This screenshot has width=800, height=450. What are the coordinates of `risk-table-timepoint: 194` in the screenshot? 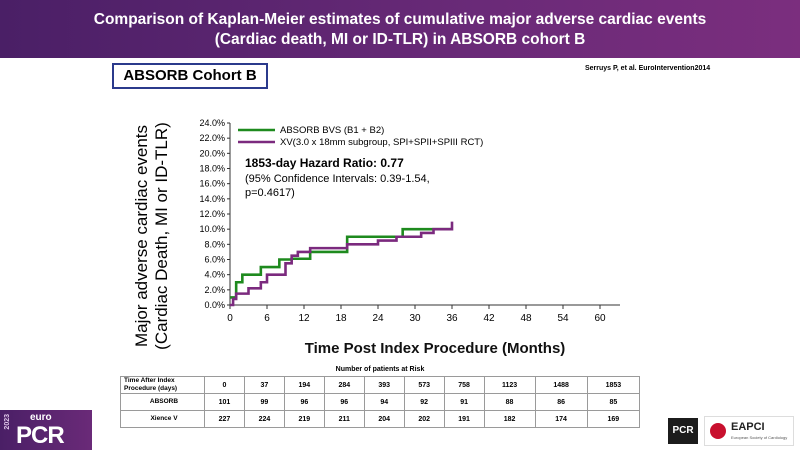 It's located at (304, 385).